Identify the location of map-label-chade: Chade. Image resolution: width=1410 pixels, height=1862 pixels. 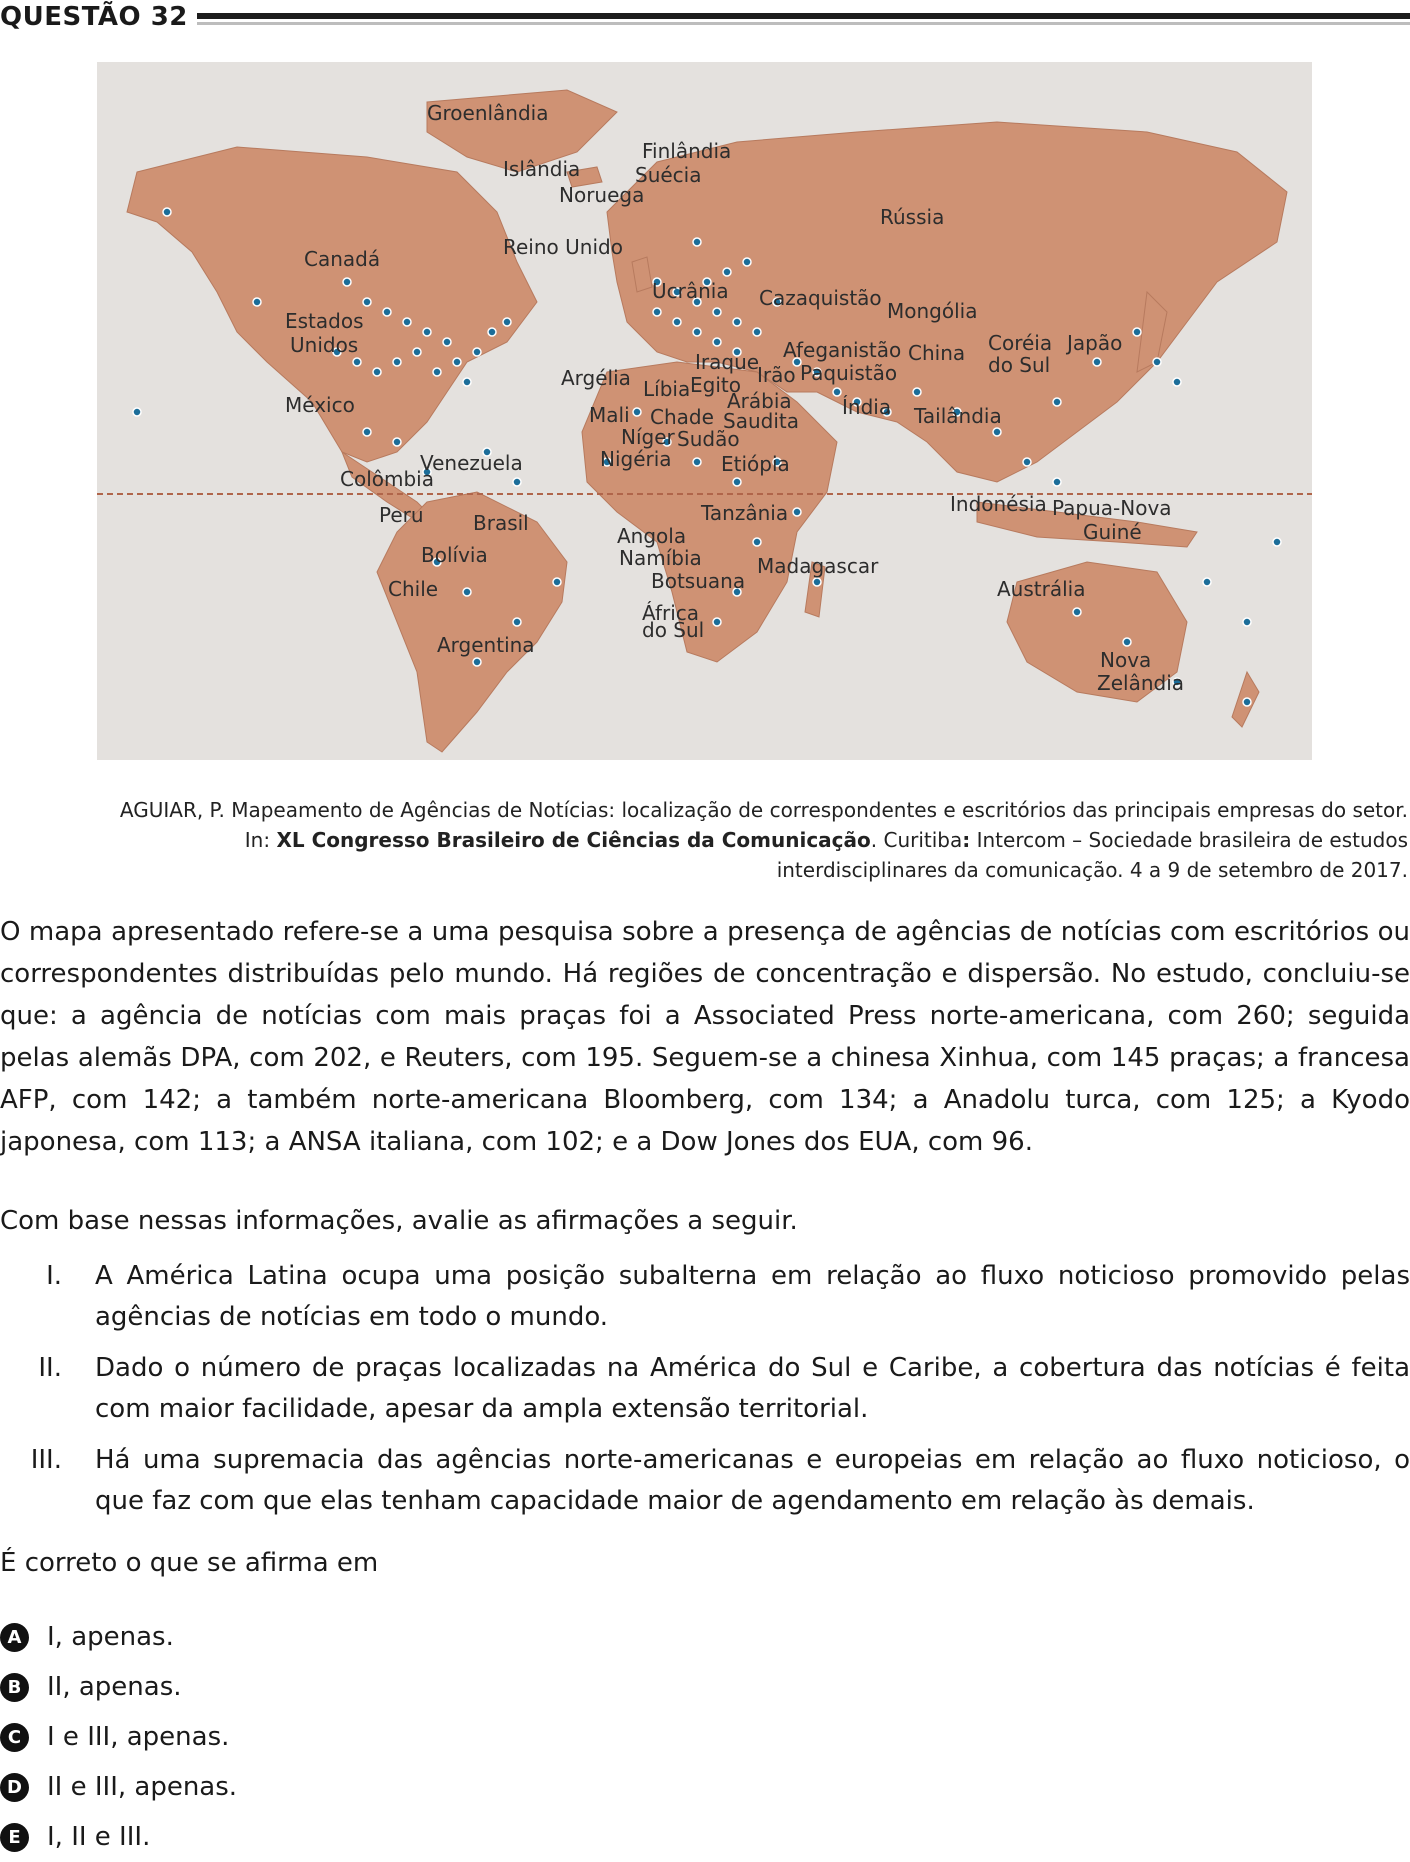
(682, 417).